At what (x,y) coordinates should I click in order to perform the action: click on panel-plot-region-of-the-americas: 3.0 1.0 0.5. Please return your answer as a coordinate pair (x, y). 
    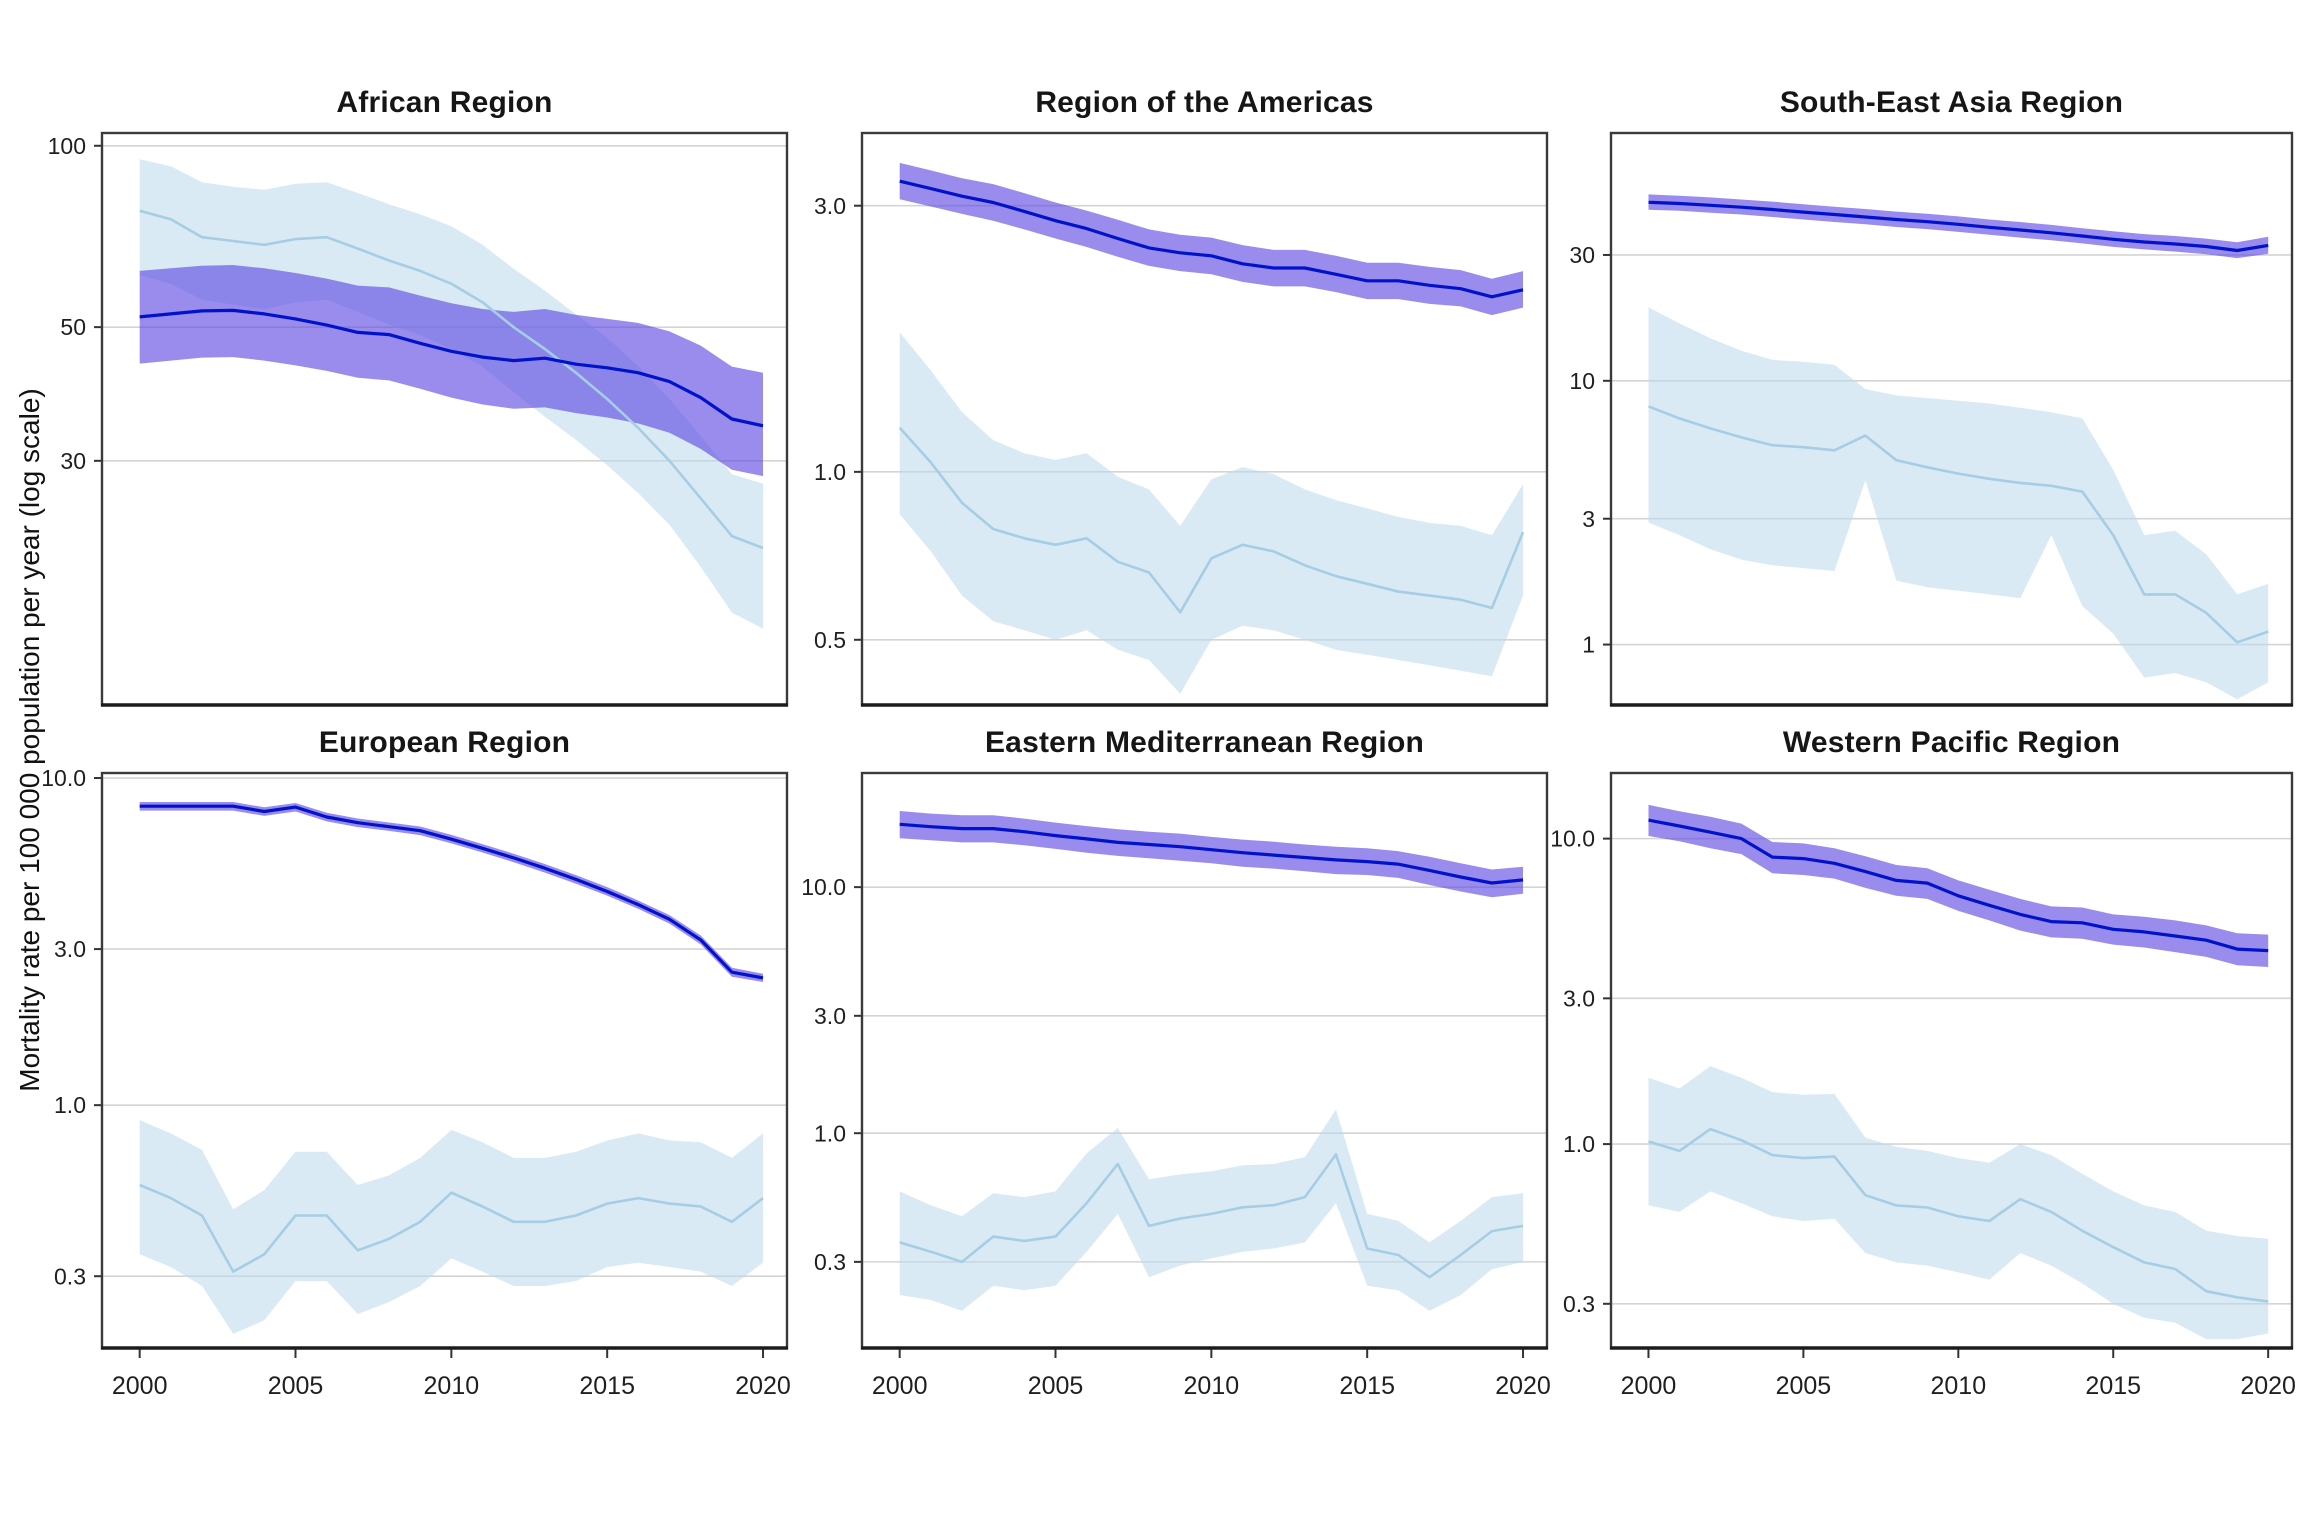
    Looking at the image, I should click on (1181, 419).